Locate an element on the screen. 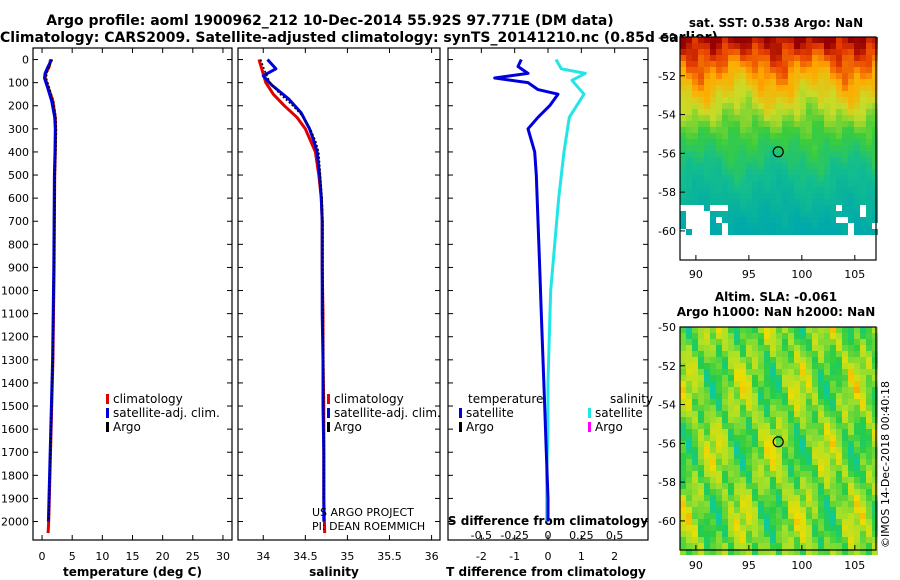 The width and height of the screenshot is (900, 580). difference-xlabel: T difference from climatology is located at coordinates (546, 572).